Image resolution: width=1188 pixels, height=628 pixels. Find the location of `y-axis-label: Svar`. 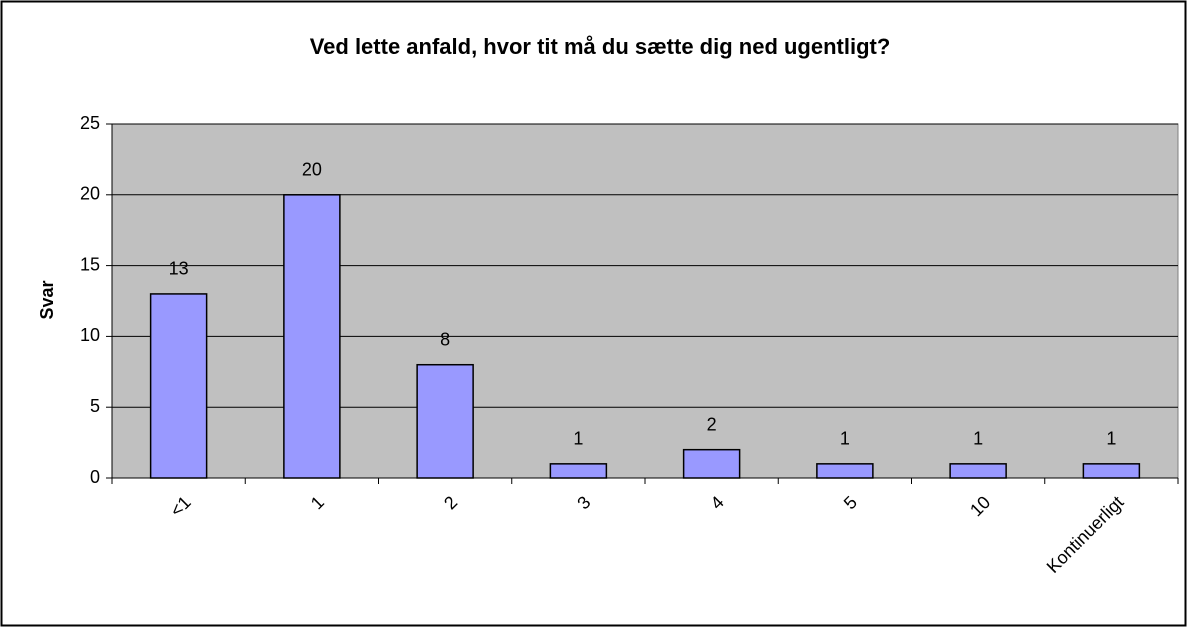

y-axis-label: Svar is located at coordinates (47, 299).